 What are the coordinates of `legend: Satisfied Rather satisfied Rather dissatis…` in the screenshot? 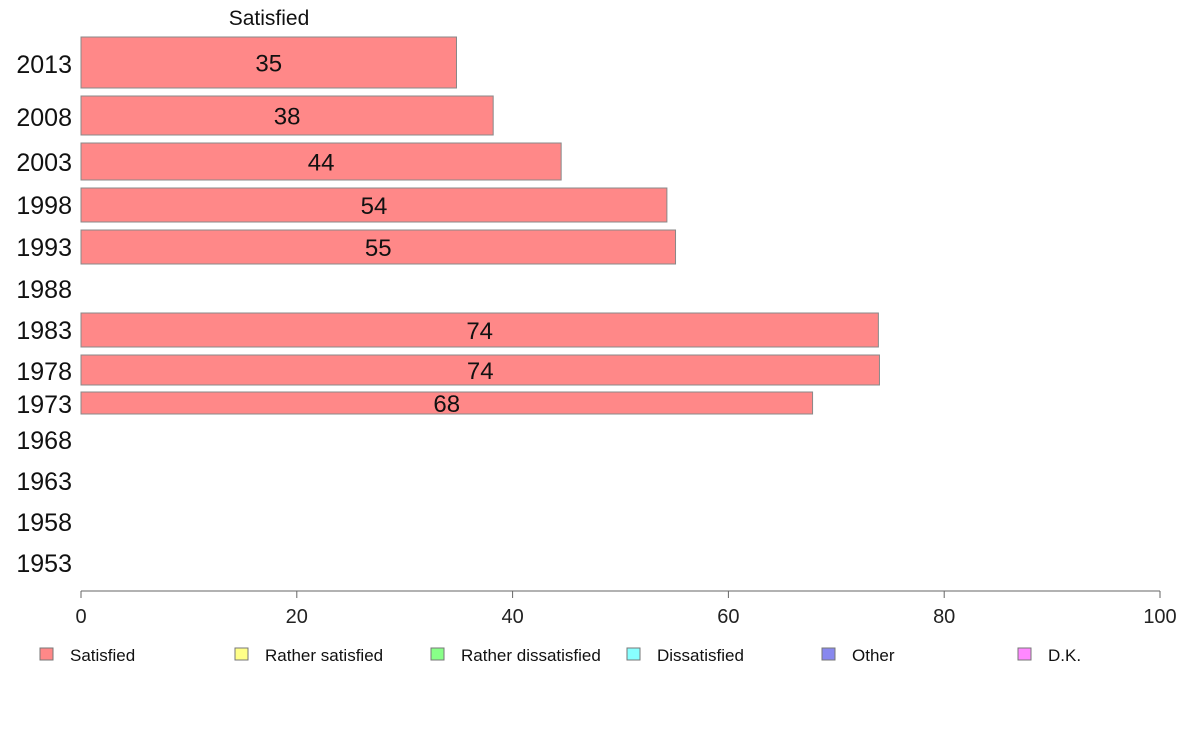 It's located at (560, 655).